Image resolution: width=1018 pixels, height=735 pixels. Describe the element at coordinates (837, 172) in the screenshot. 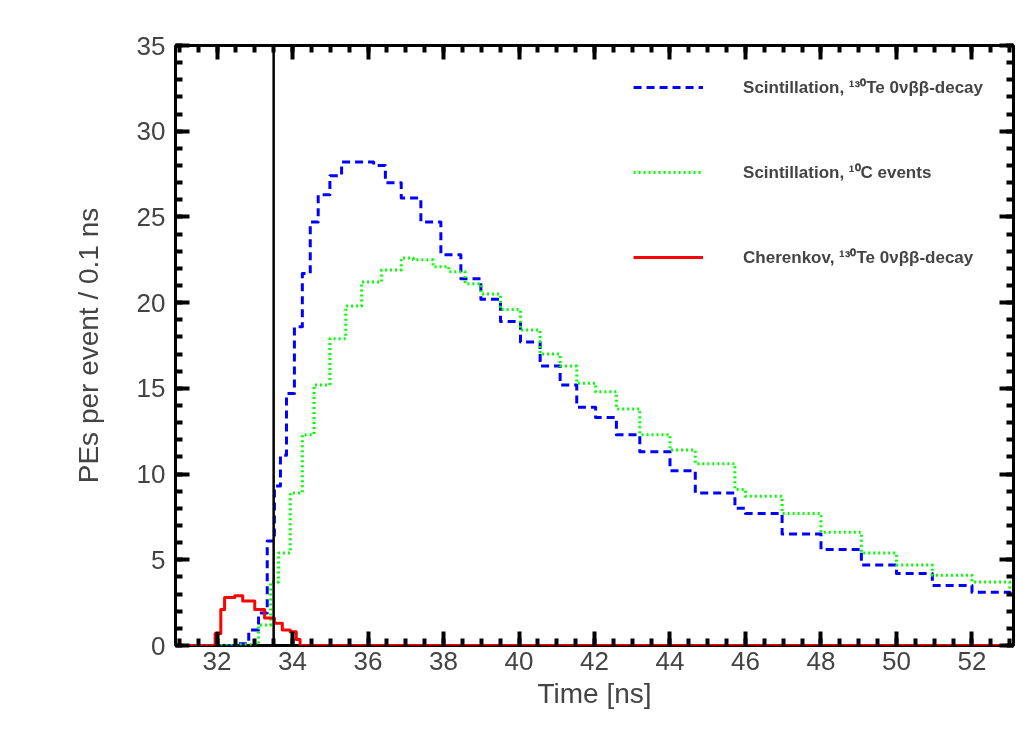

I see `legend-label: Scintillation, ¹⁰C events` at that location.